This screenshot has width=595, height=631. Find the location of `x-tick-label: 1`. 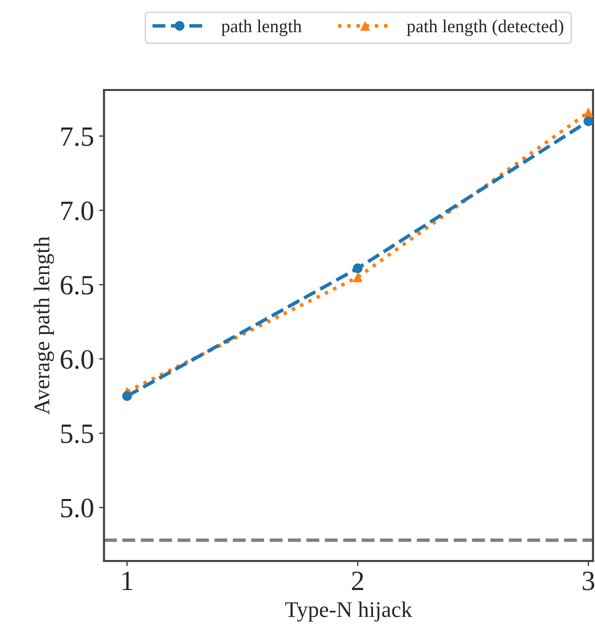

x-tick-label: 1 is located at coordinates (127, 581).